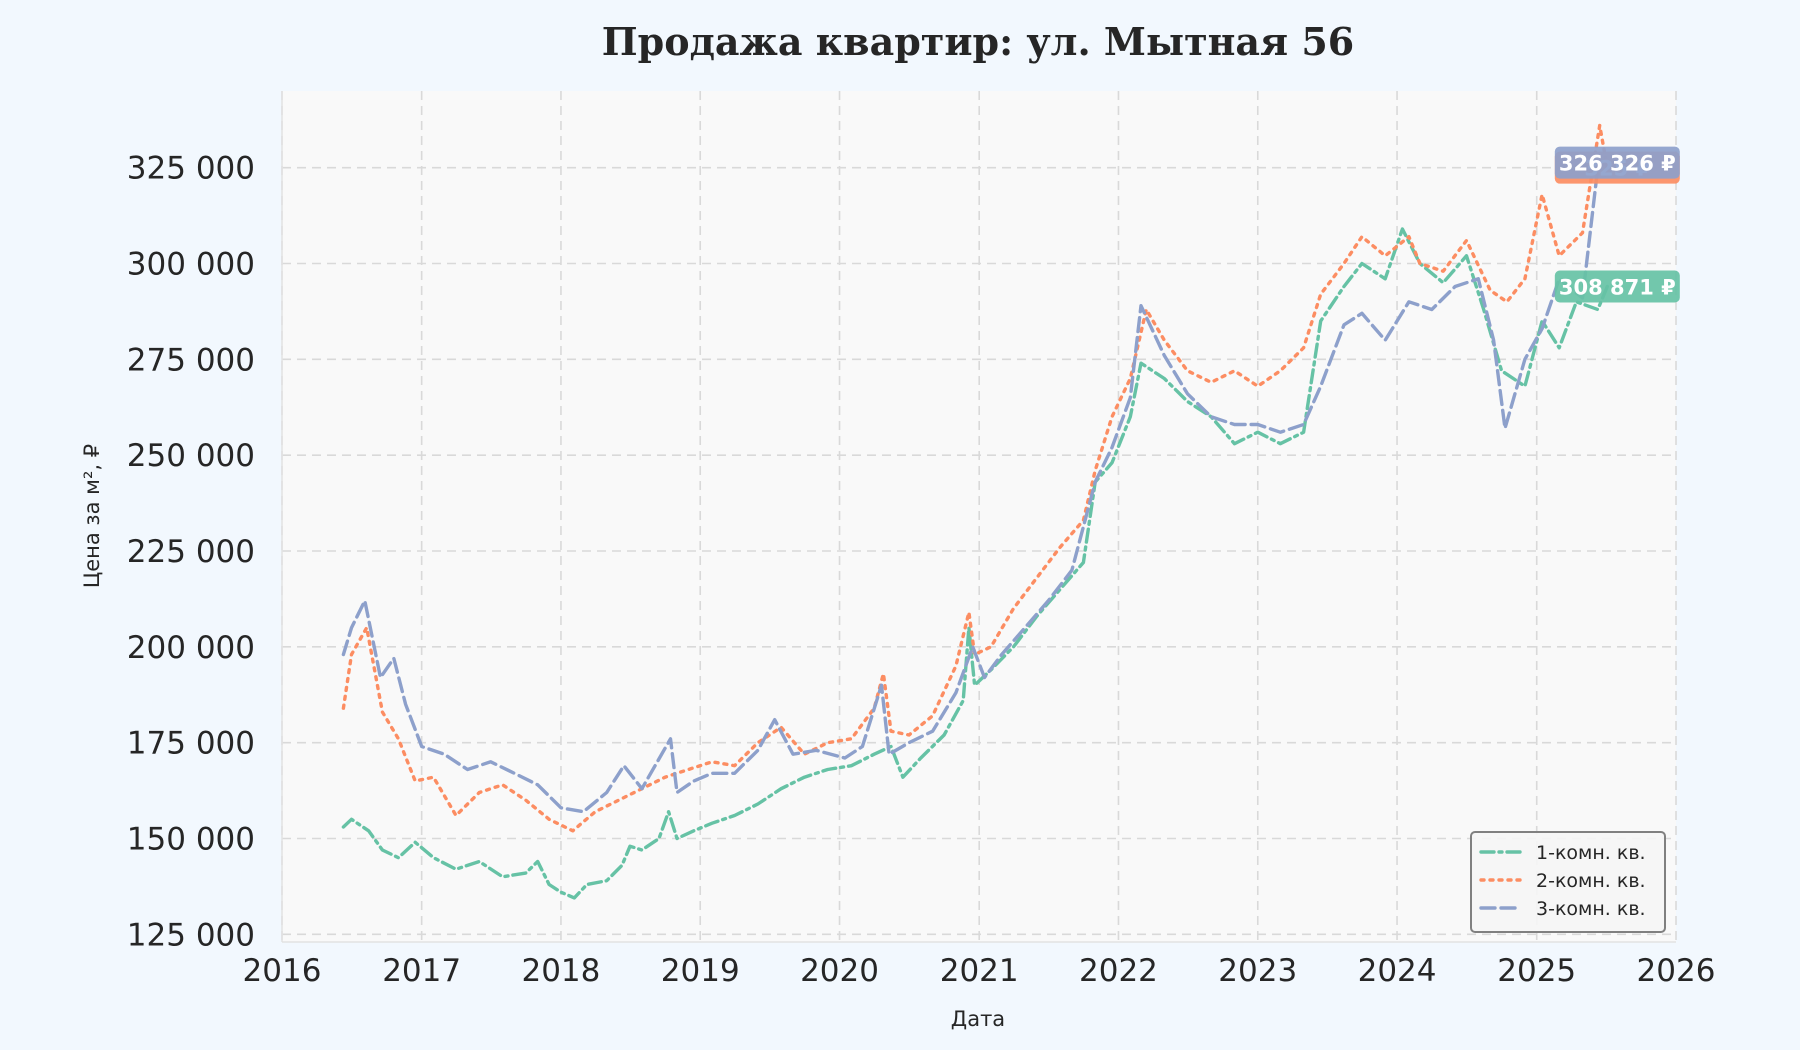 The height and width of the screenshot is (1050, 1800). I want to click on end-labels: 308 871 ₽325 ₽326 326 ₽, so click(1617, 224).